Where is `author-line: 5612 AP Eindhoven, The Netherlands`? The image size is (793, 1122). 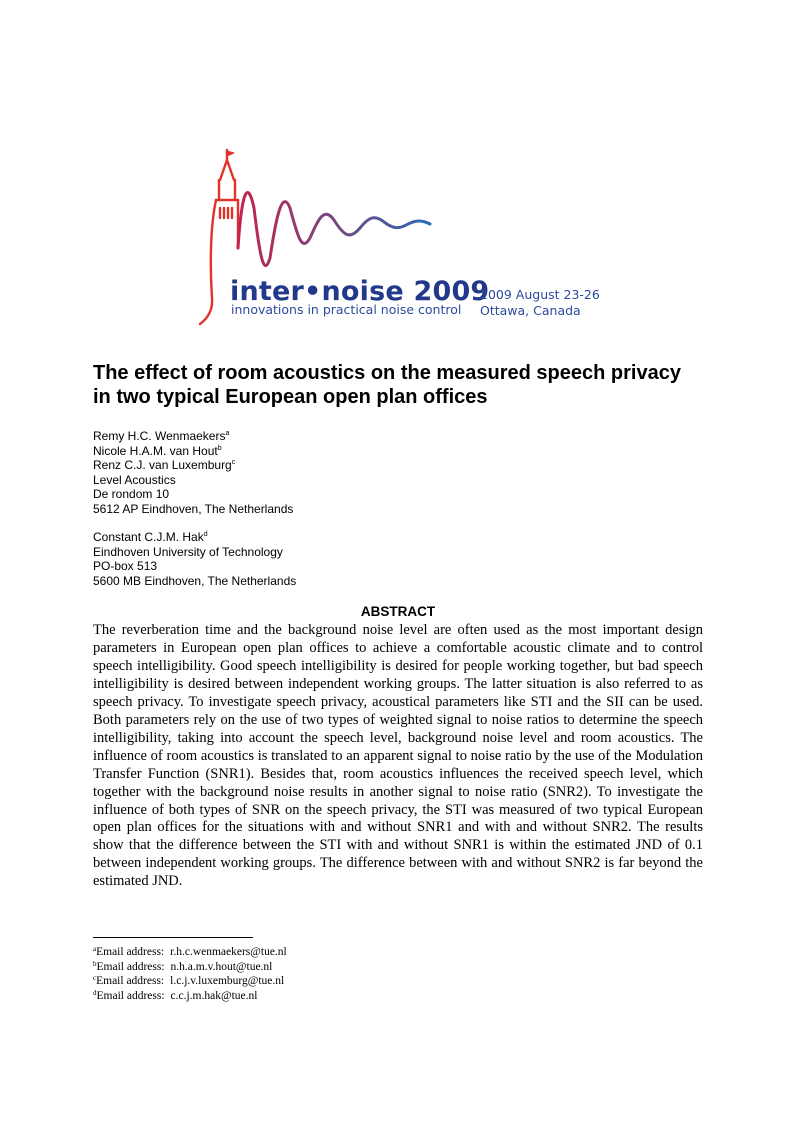 author-line: 5612 AP Eindhoven, The Netherlands is located at coordinates (193, 509).